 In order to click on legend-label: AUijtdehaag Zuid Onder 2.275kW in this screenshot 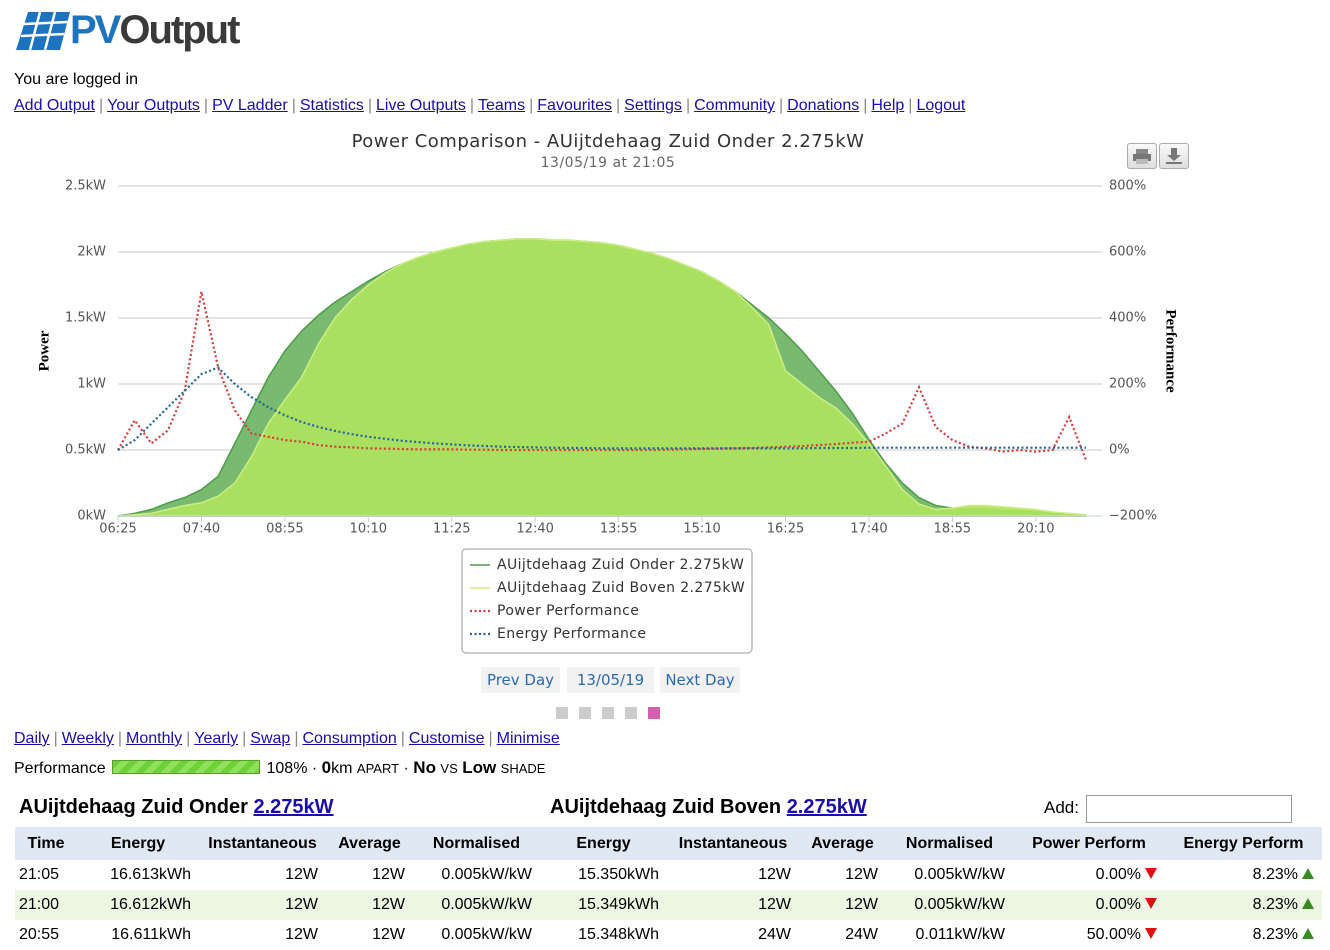, I will do `click(620, 565)`.